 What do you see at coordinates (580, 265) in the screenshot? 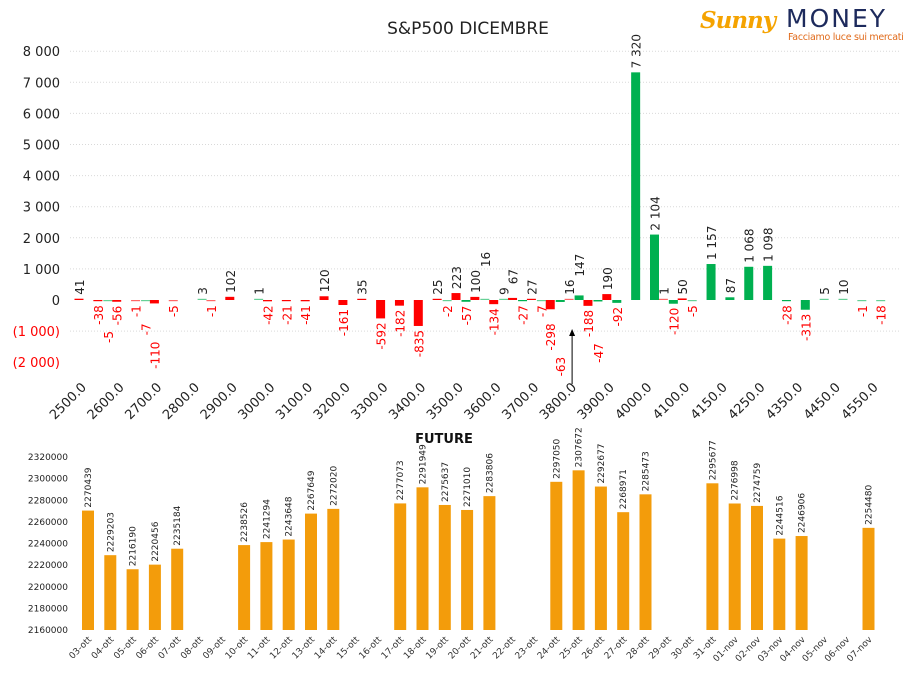
I see `data-label: 147` at bounding box center [580, 265].